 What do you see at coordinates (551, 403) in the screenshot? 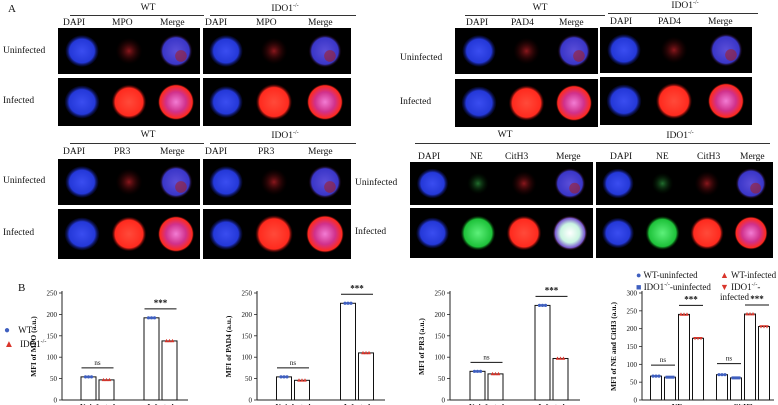
I see `x-tick-label: Infected` at bounding box center [551, 403].